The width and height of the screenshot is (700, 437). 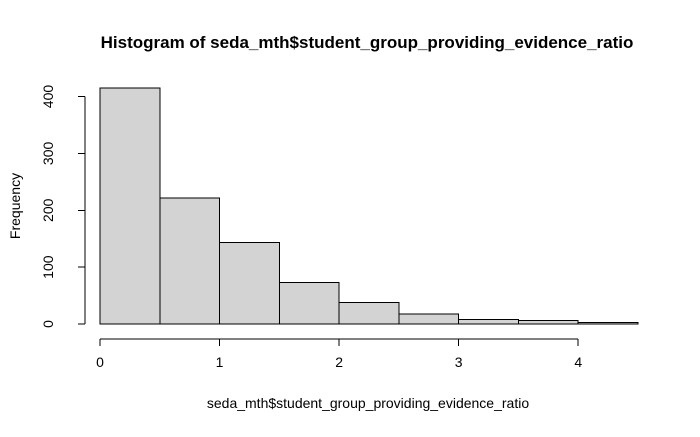 I want to click on x-axis: 0 1 2 3 4, so click(x=339, y=354).